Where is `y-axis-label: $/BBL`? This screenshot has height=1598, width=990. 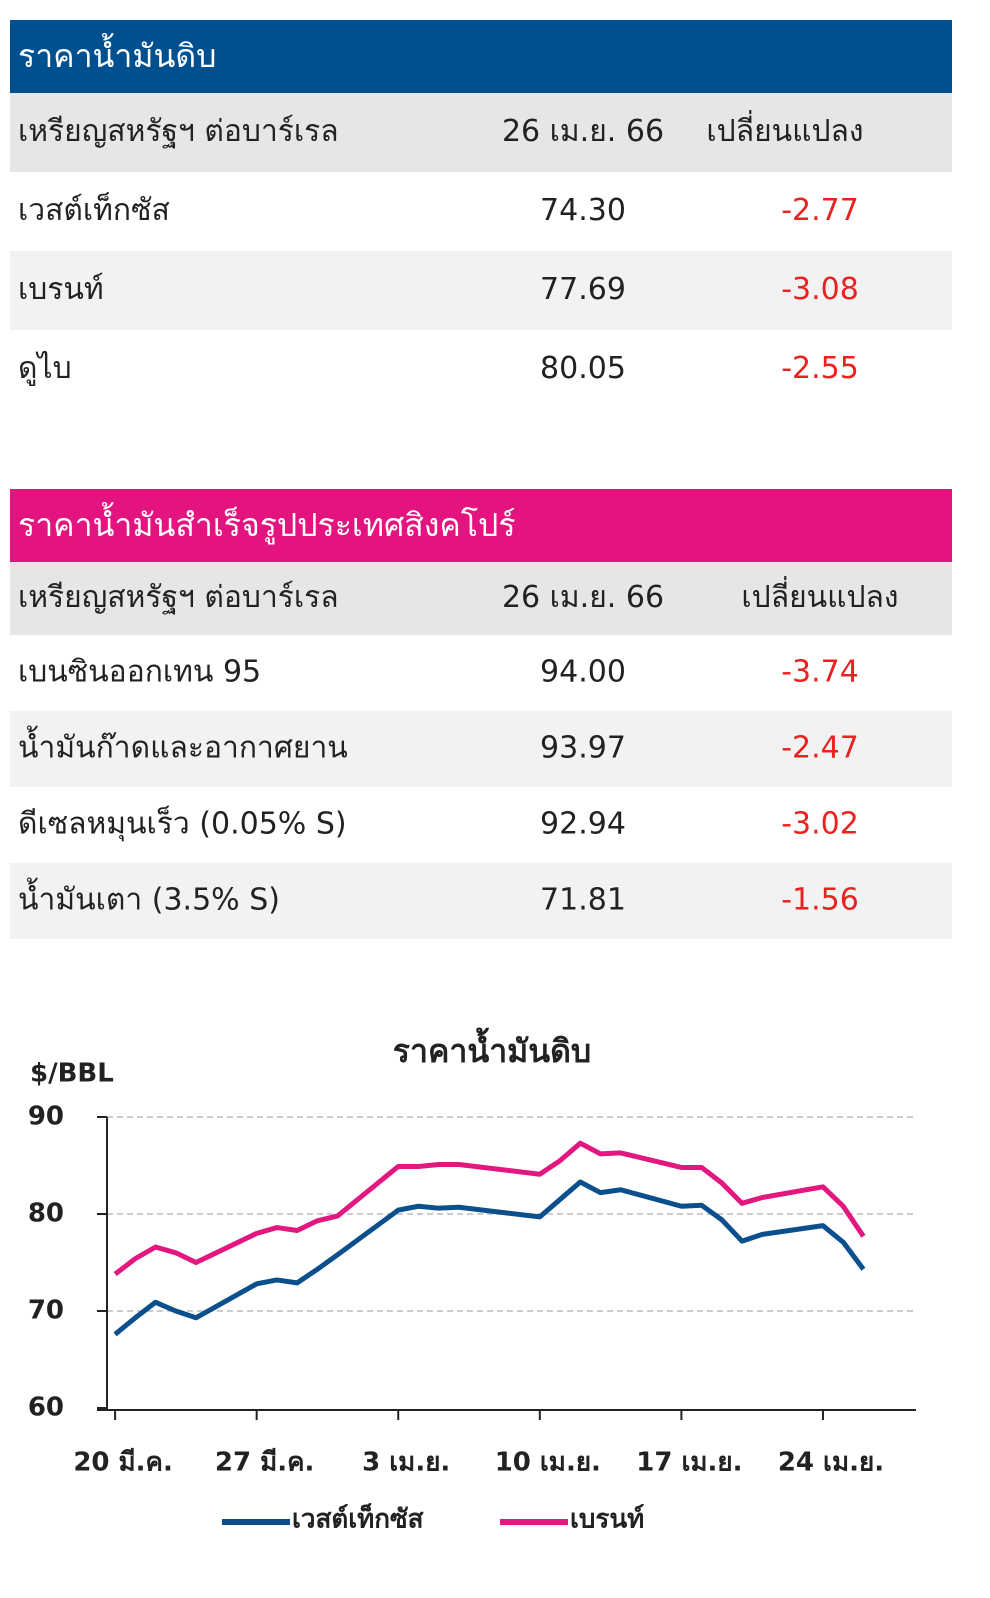 y-axis-label: $/BBL is located at coordinates (72, 1074).